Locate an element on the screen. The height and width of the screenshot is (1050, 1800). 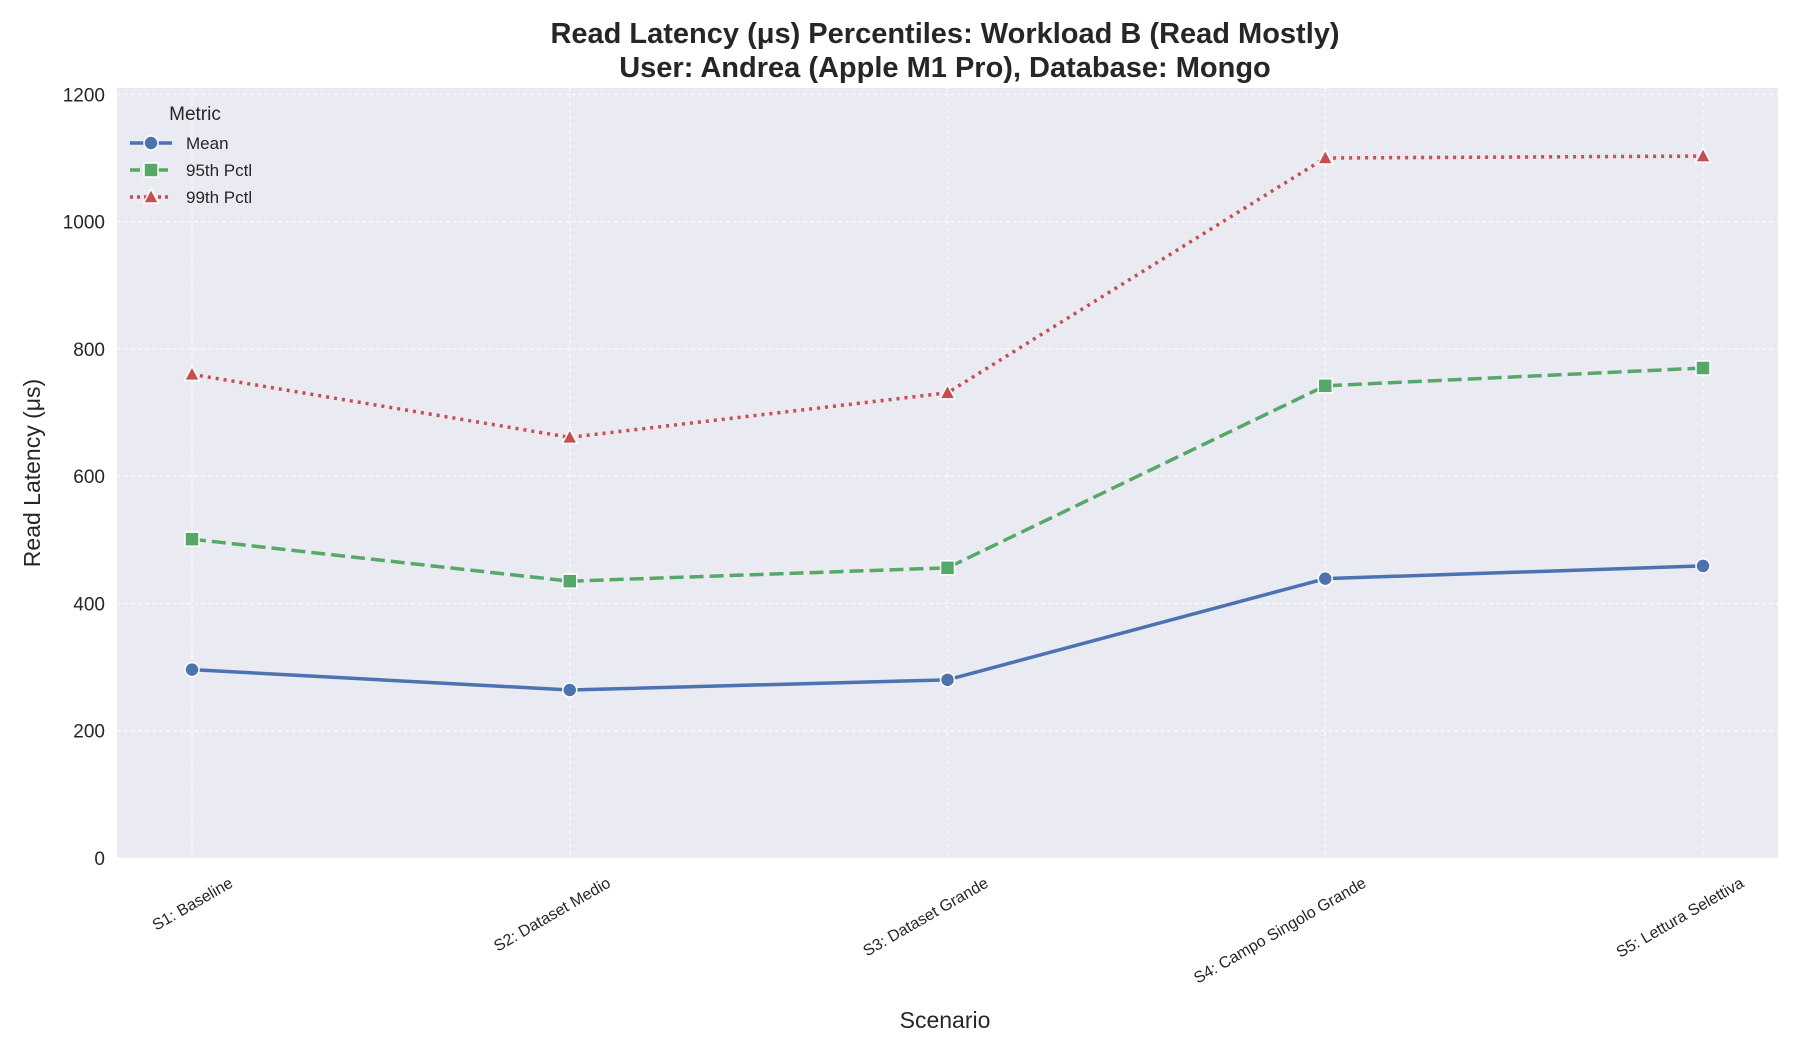
y-tick-label: 200 is located at coordinates (89, 732).